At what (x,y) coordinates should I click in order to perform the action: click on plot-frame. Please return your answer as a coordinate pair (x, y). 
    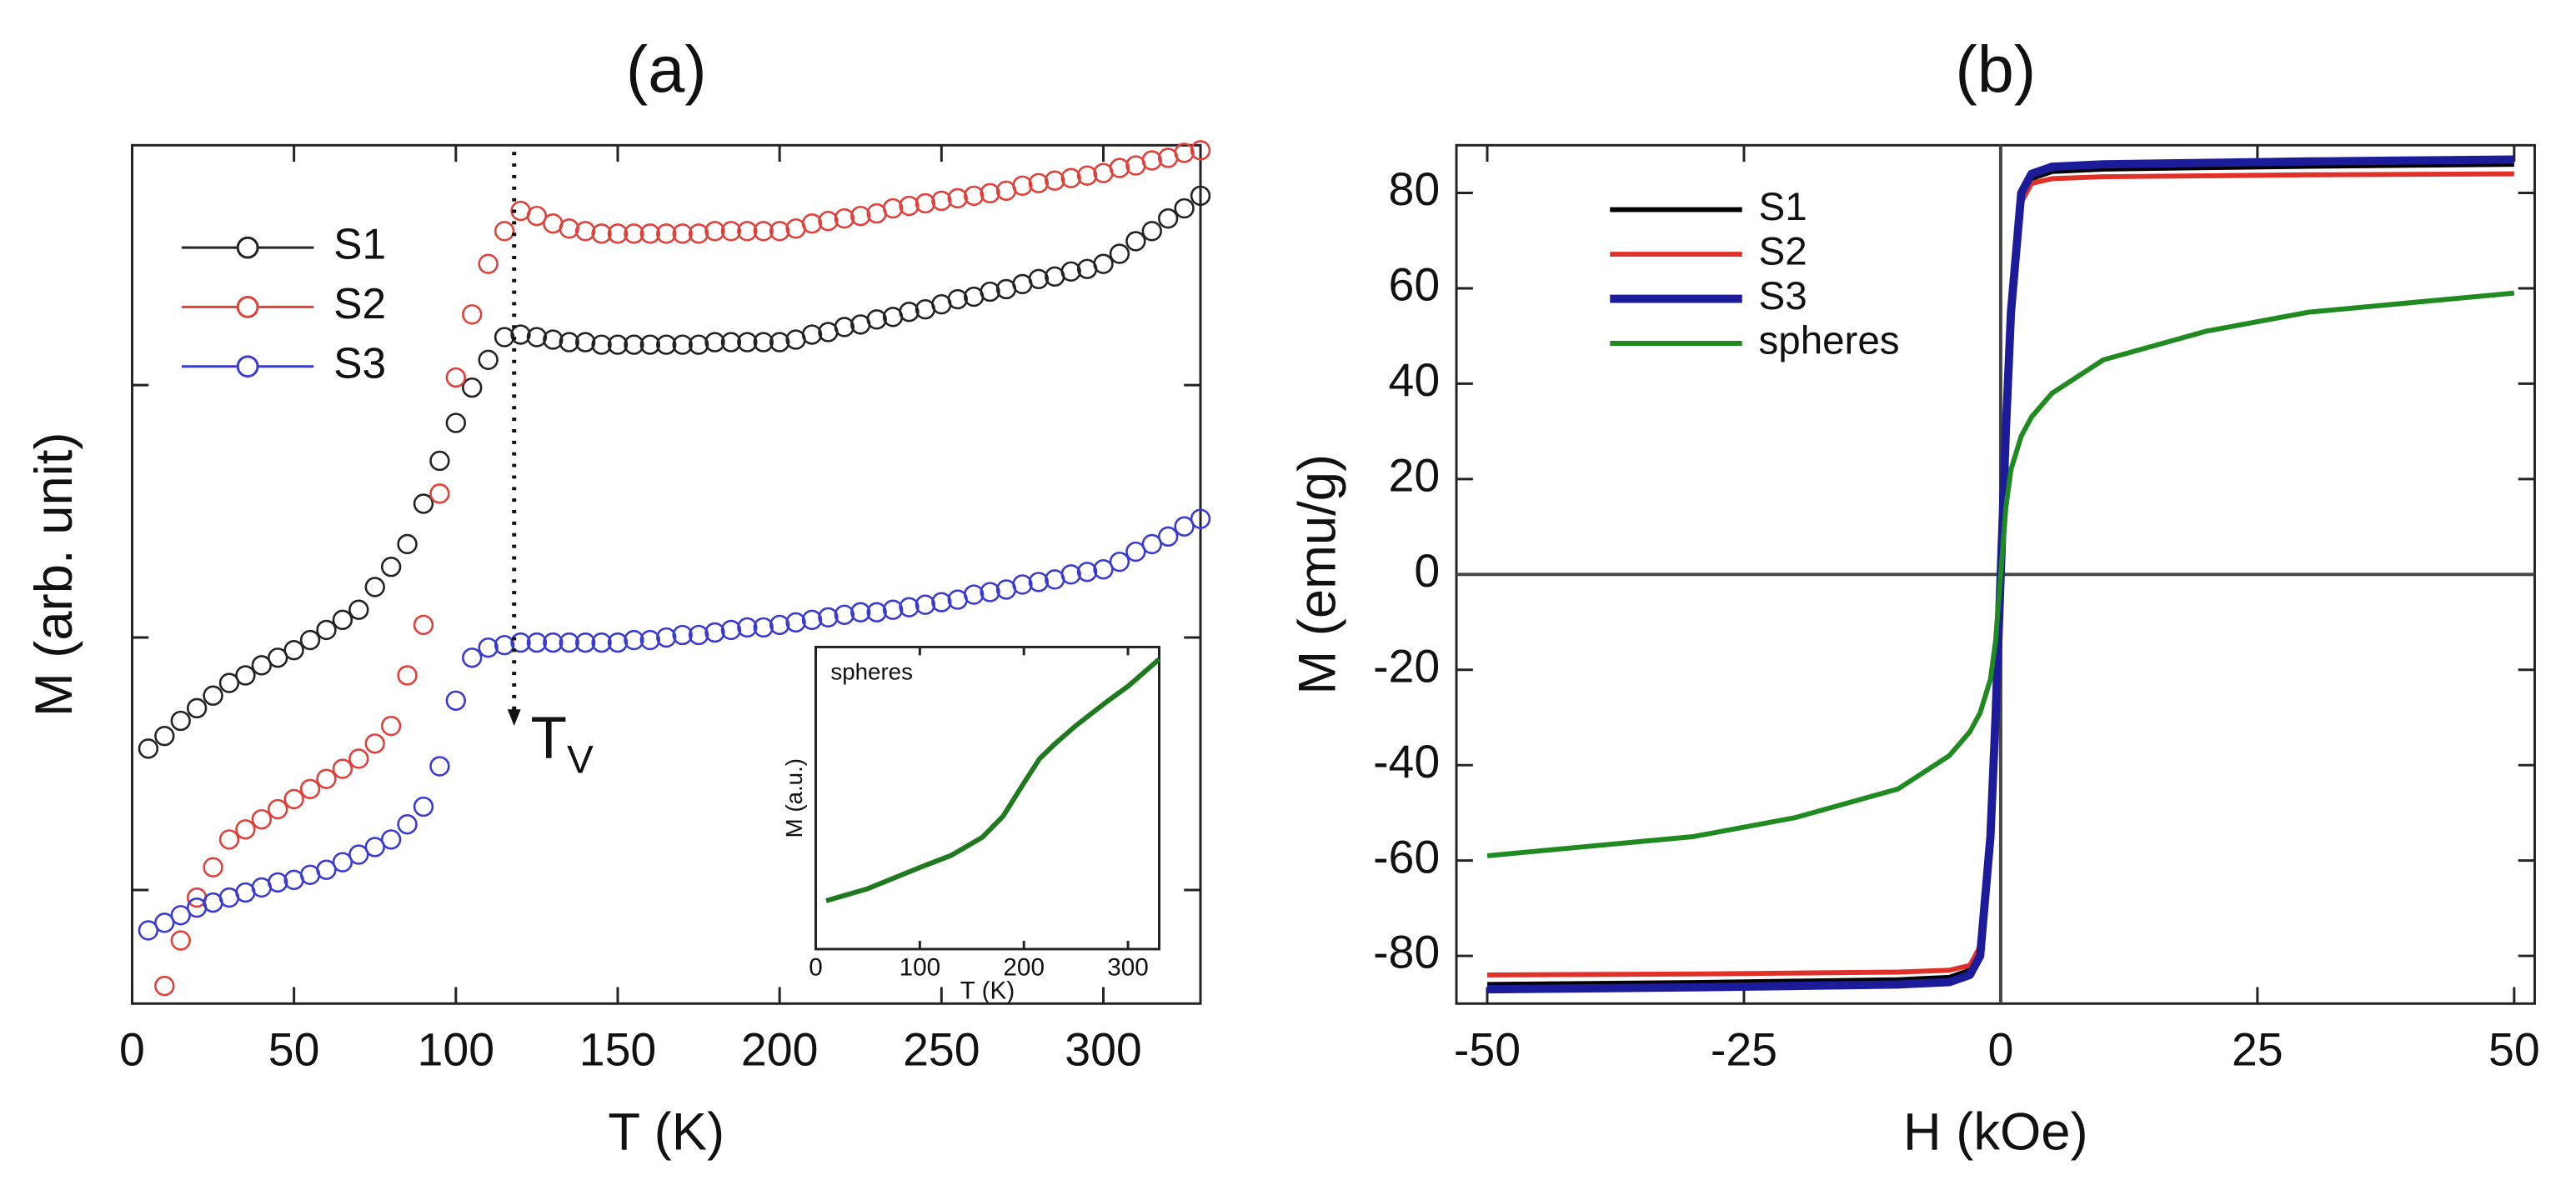
    Looking at the image, I should click on (987, 798).